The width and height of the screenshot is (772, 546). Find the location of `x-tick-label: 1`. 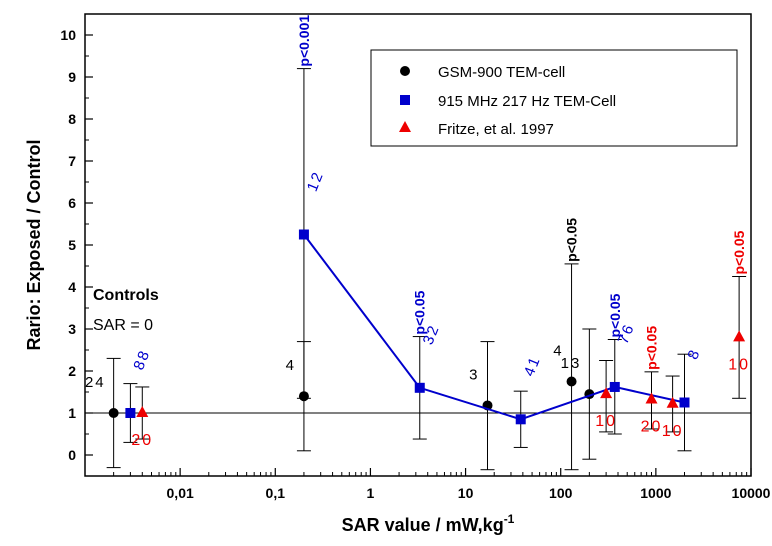

x-tick-label: 1 is located at coordinates (371, 493).